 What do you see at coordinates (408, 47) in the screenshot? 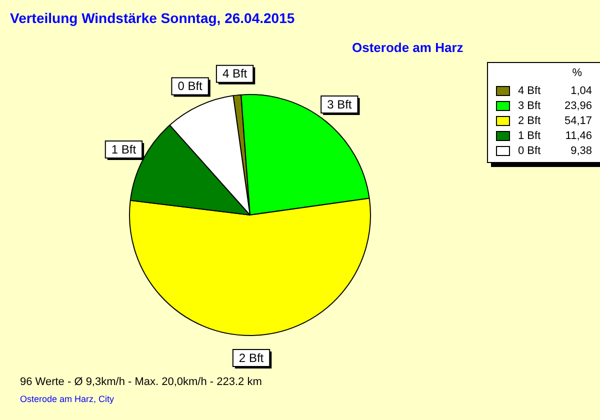
I see `chart-subtitle: Osterode am Harz` at bounding box center [408, 47].